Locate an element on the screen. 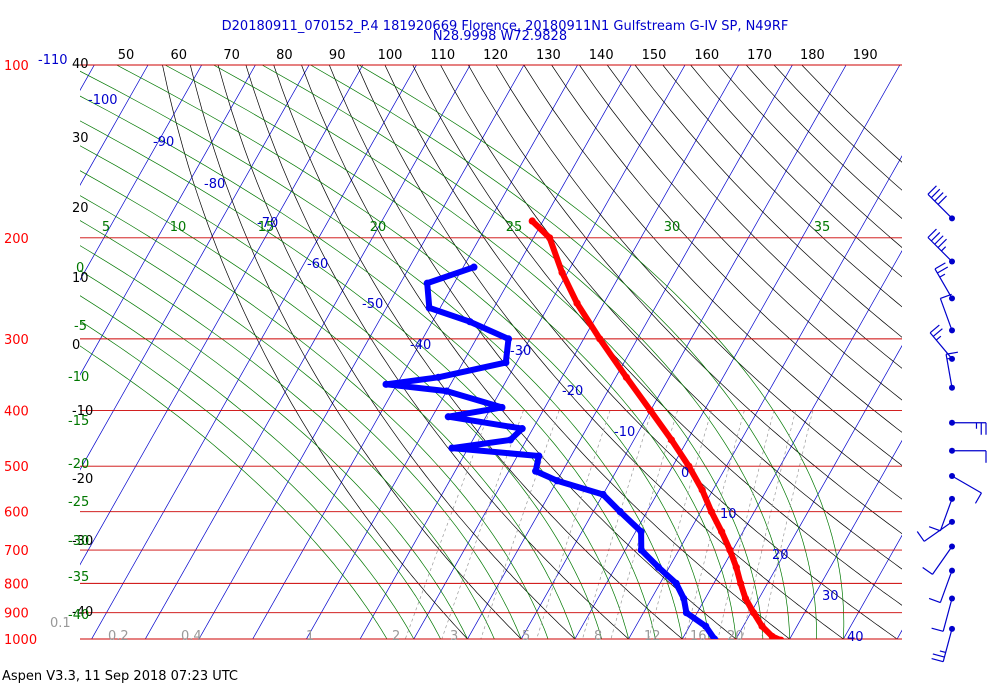 Image resolution: width=1000 pixels, height=700 pixels. left-scale-label: 20 is located at coordinates (80, 208).